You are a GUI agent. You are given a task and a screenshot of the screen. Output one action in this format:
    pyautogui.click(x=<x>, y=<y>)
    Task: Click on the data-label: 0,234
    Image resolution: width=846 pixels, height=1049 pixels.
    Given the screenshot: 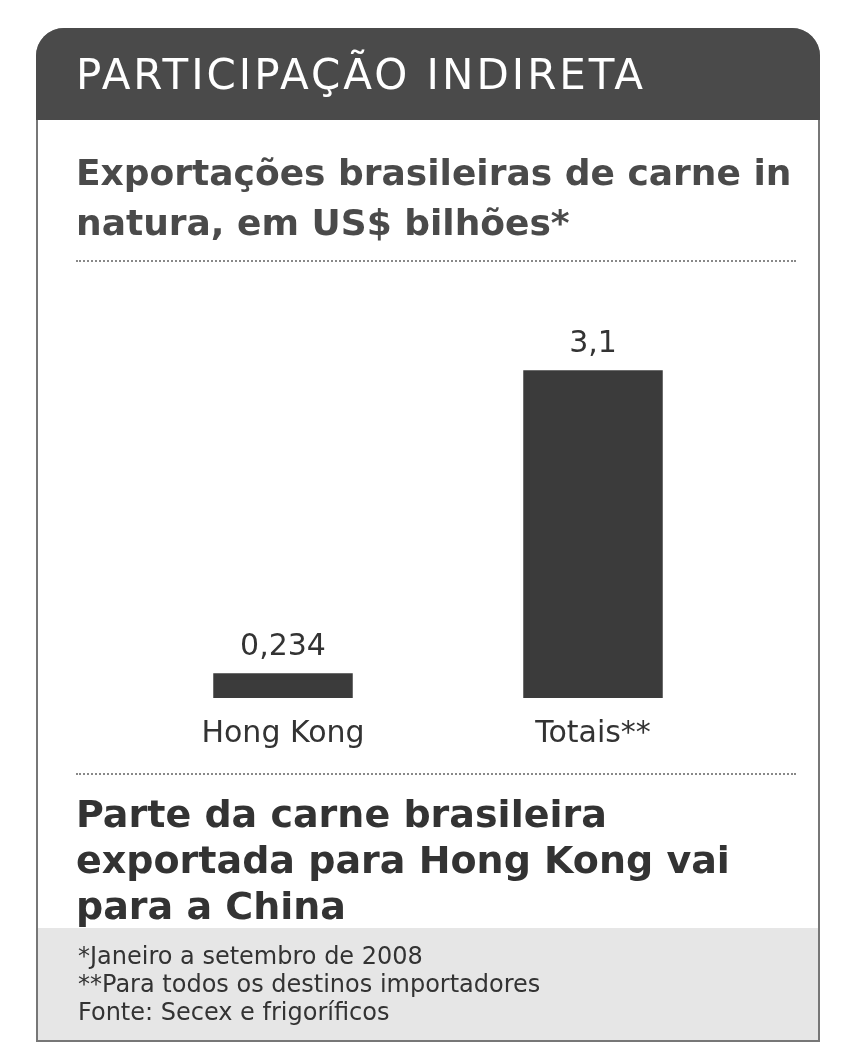 What is the action you would take?
    pyautogui.click(x=283, y=644)
    